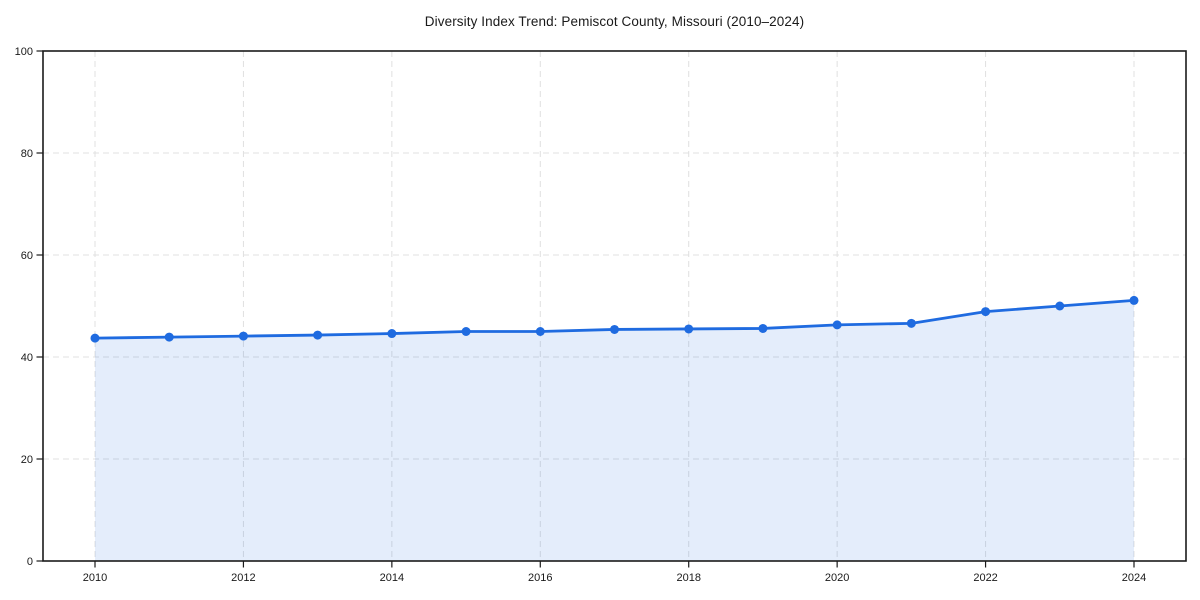  I want to click on x-tick-label: 2012, so click(243, 578).